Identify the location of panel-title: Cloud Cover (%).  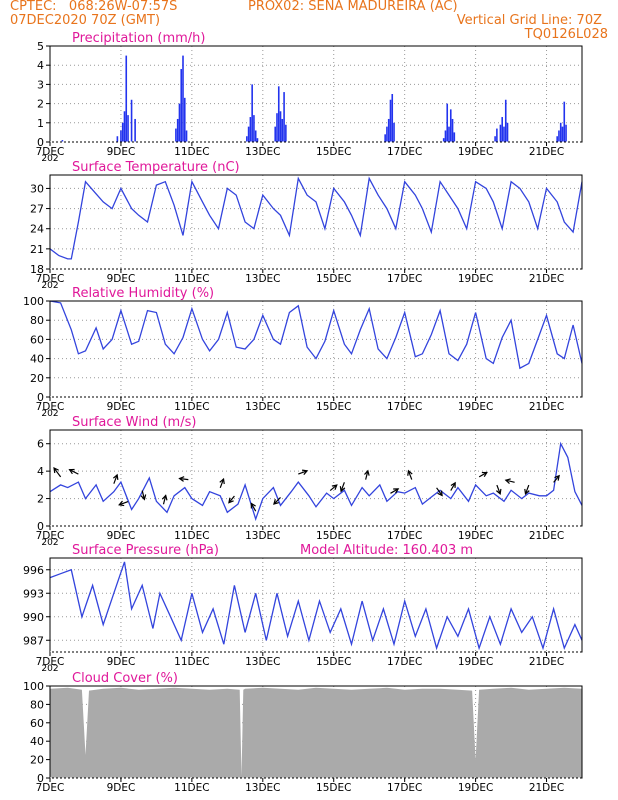
(125, 678).